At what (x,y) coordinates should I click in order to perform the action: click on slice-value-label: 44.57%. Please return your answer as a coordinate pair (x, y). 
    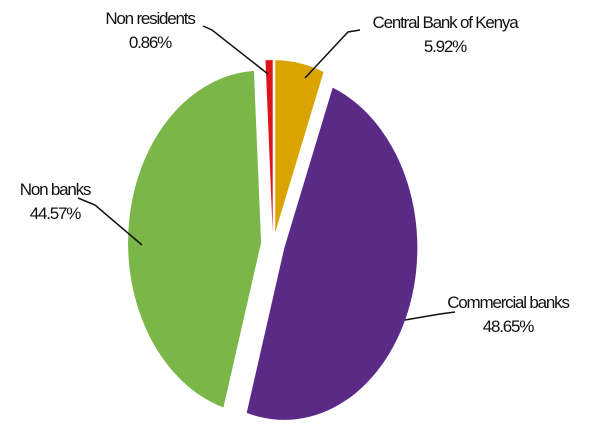
    Looking at the image, I should click on (56, 213).